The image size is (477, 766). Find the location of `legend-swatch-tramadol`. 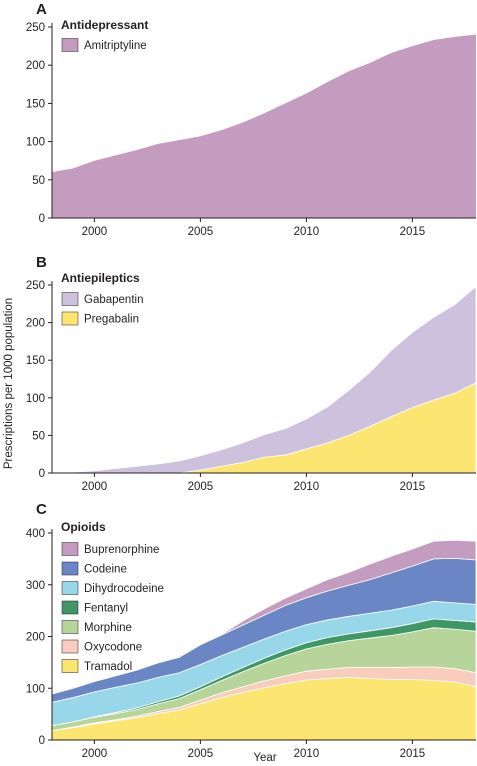

legend-swatch-tramadol is located at coordinates (70, 666).